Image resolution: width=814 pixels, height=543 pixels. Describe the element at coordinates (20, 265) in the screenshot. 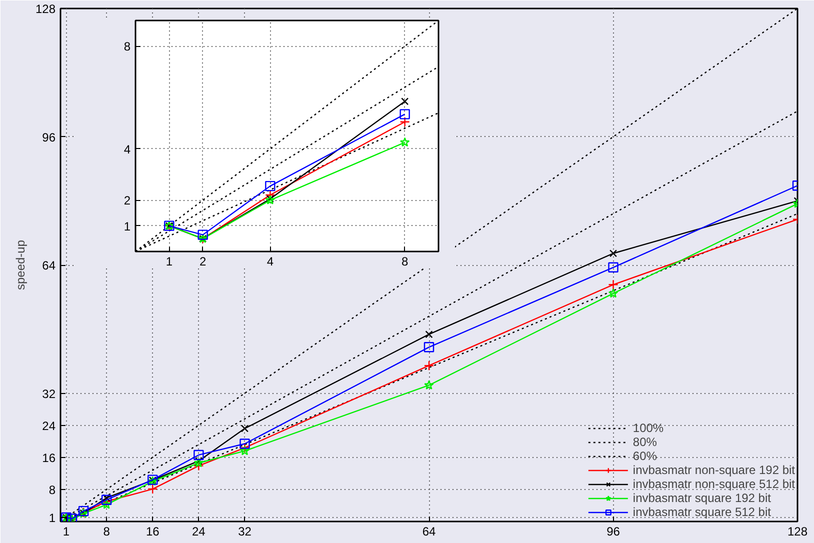

I see `y-axis-title: speed-up` at that location.